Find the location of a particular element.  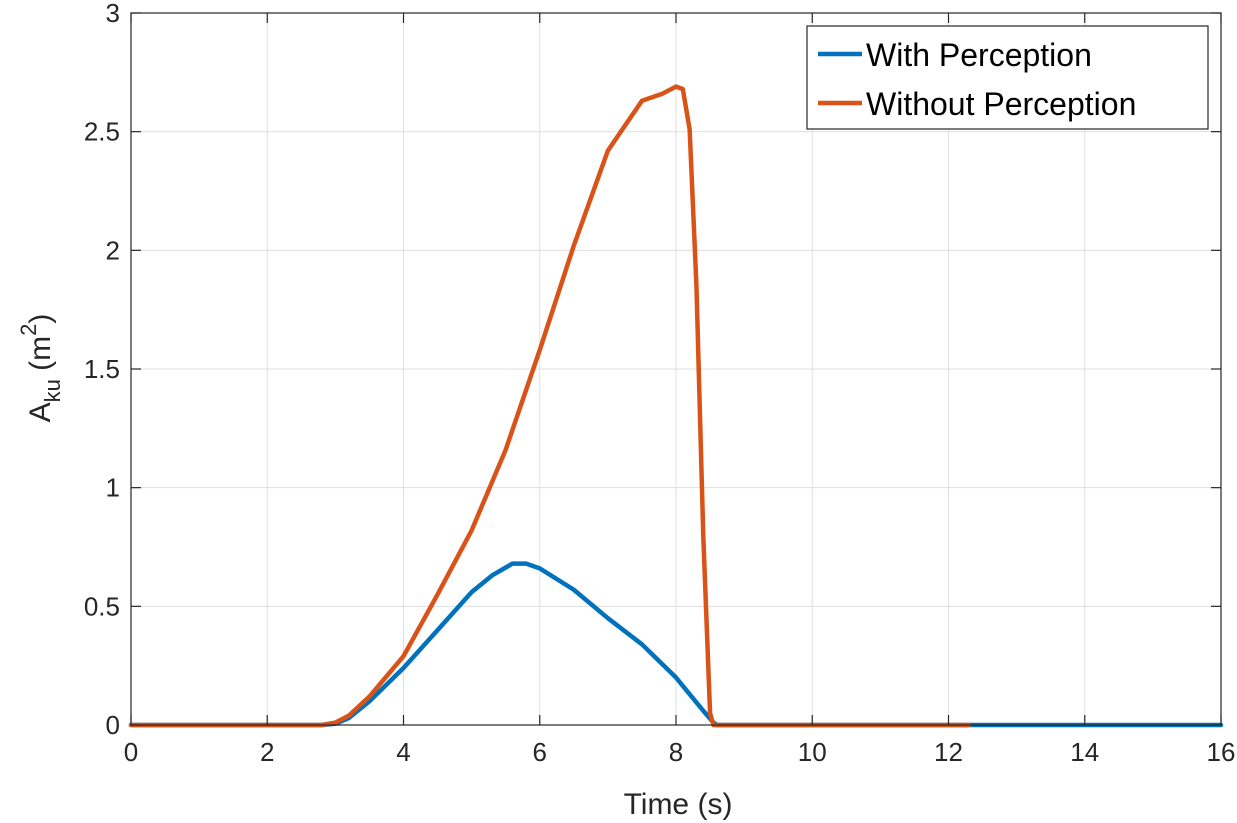

y-axis-title-superscript: 2 is located at coordinates (28, 330).